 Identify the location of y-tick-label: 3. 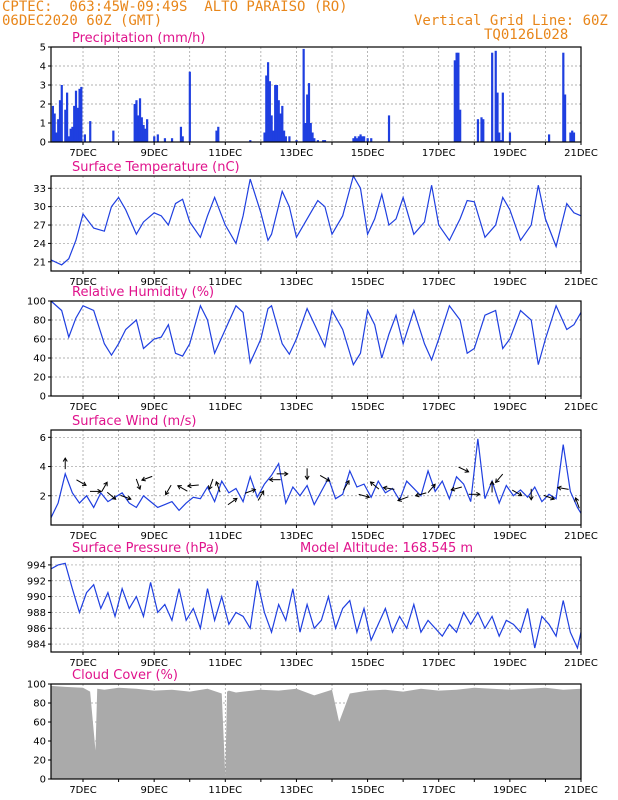
(43, 86).